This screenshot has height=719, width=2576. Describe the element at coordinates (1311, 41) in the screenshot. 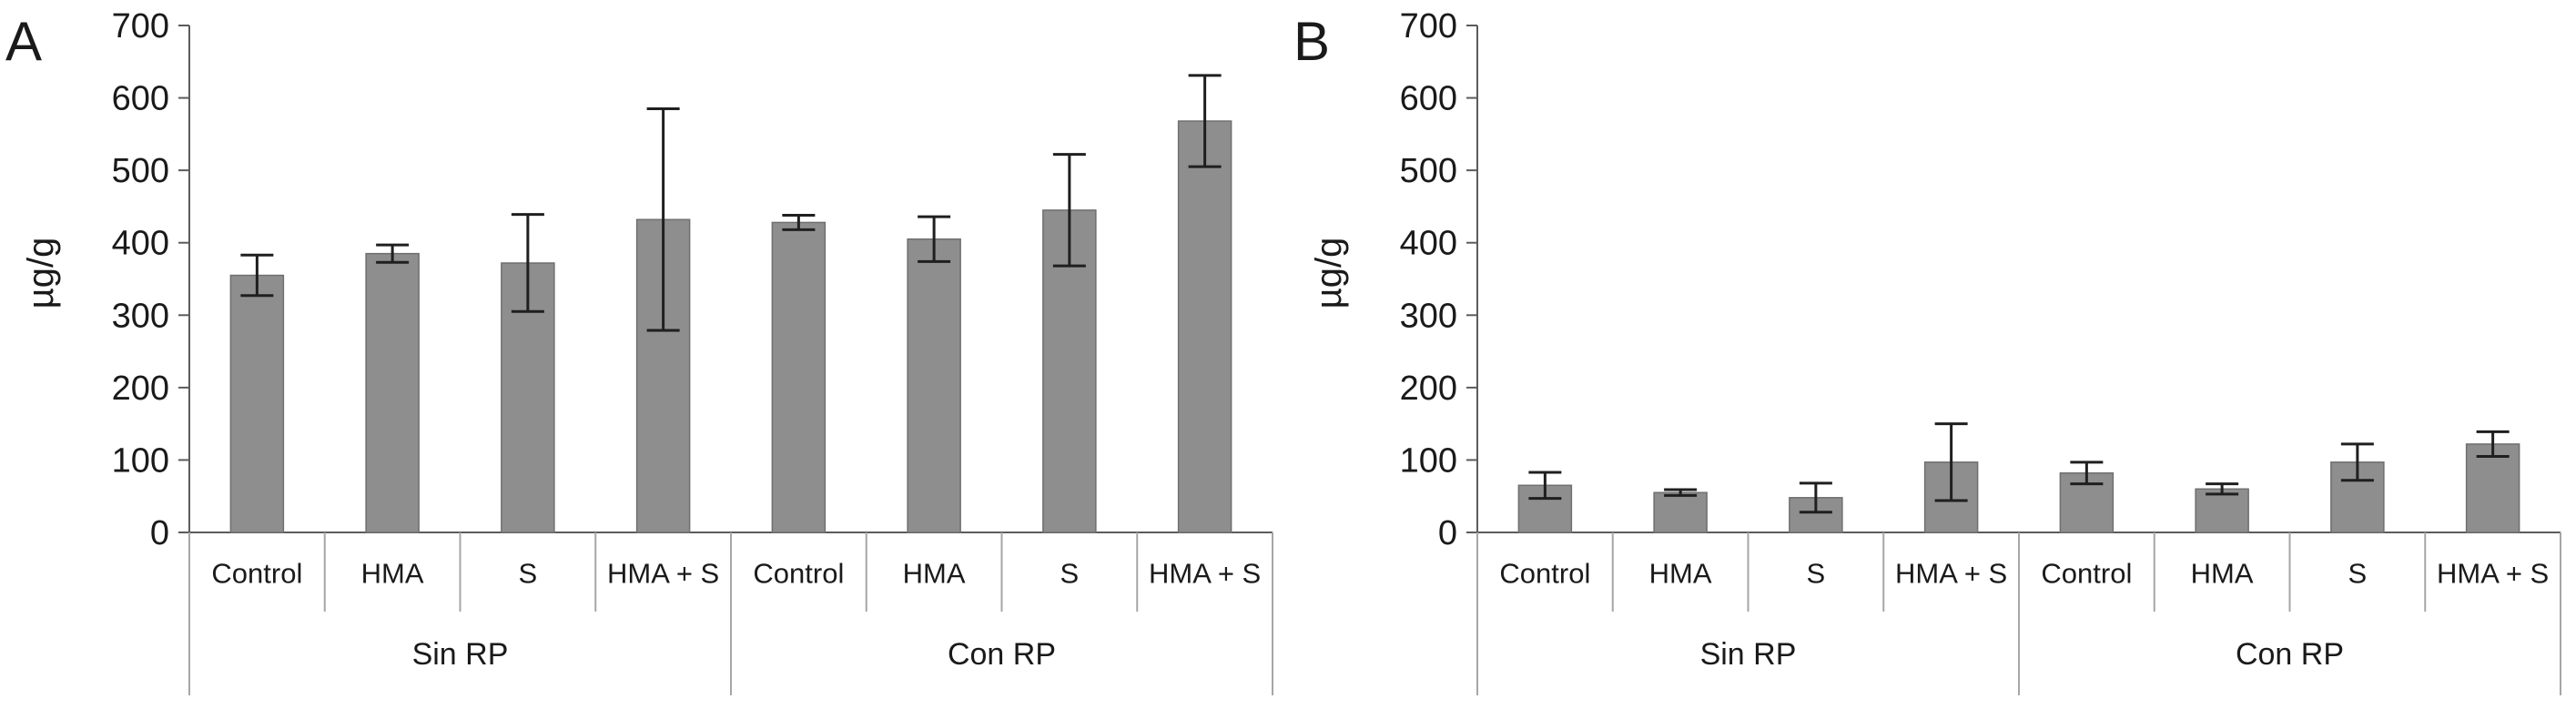

I see `panel-label: B` at that location.